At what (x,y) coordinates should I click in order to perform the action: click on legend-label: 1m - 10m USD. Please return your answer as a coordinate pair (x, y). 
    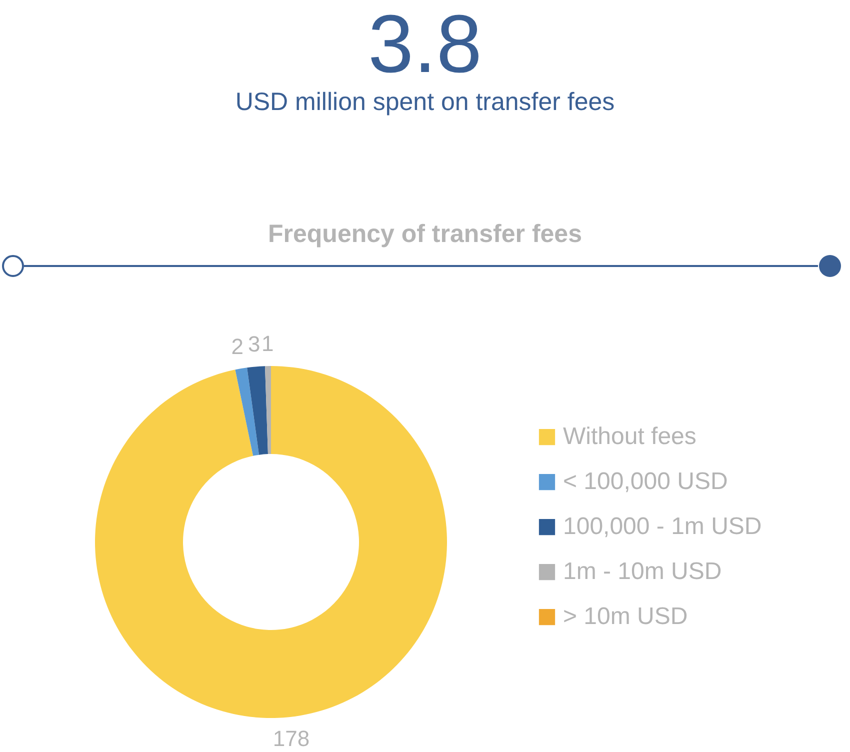
    Looking at the image, I should click on (642, 571).